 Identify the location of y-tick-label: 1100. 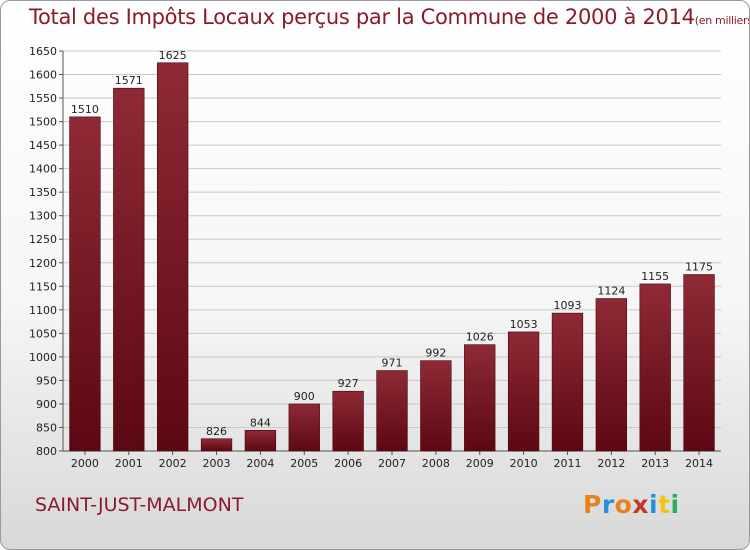
(43, 310).